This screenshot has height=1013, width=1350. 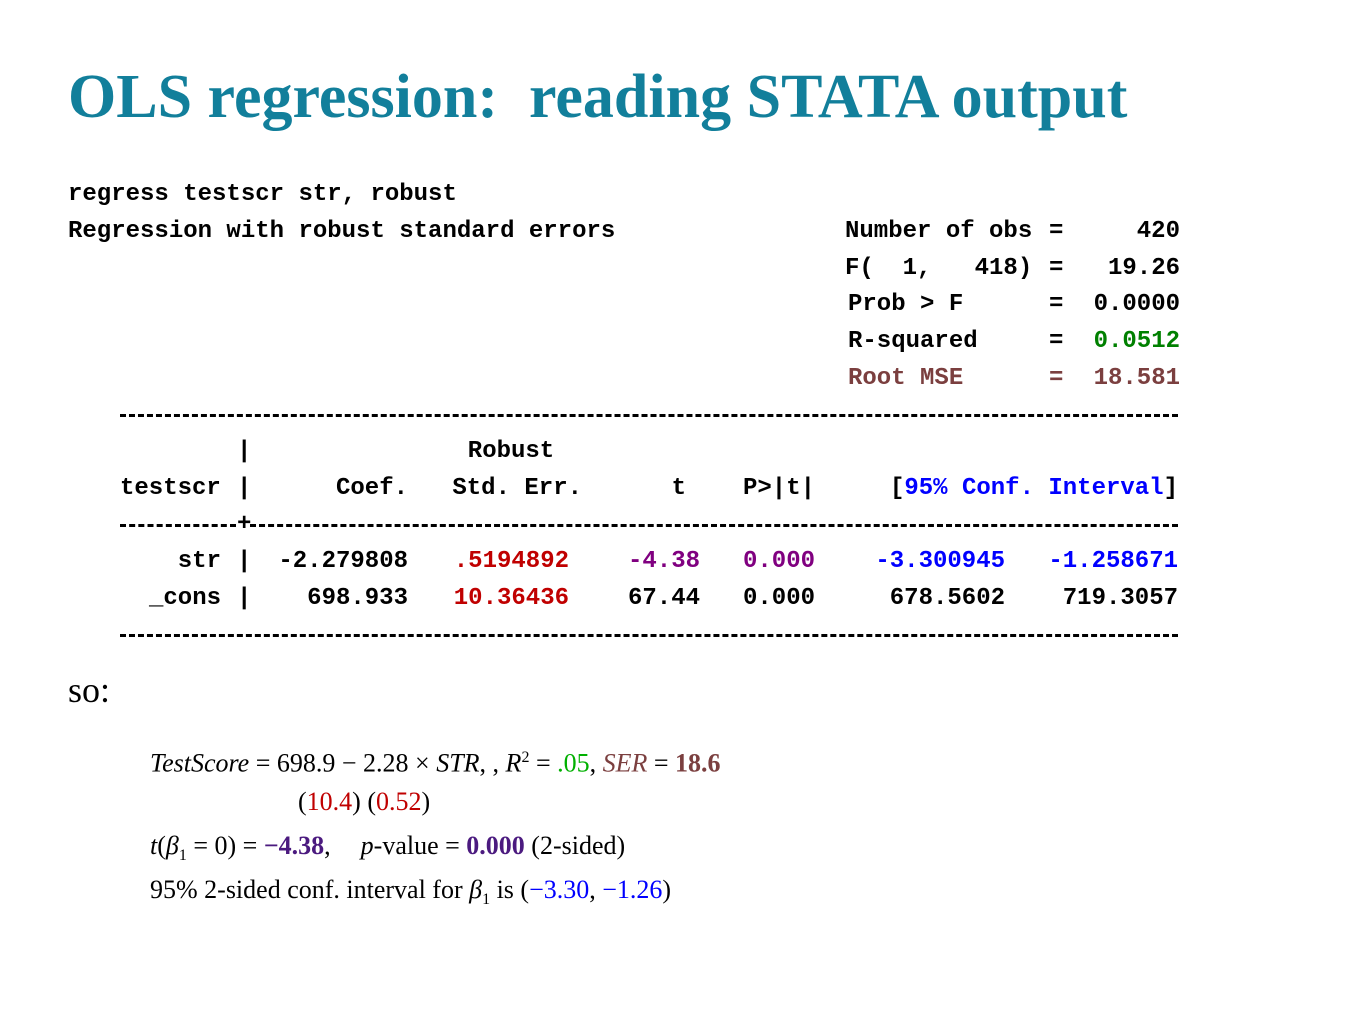 I want to click on stat-label: Root MSE, so click(x=906, y=378).